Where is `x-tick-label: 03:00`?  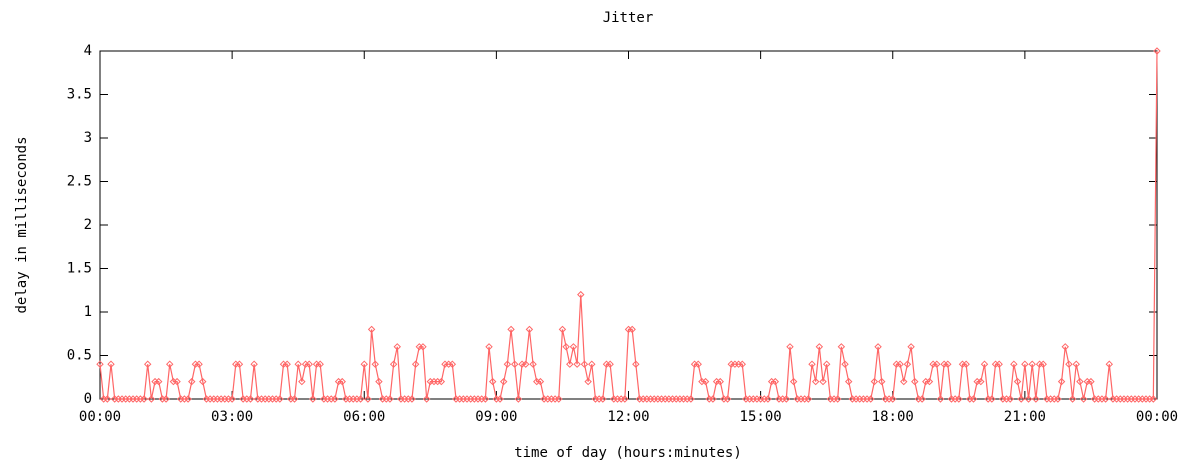 x-tick-label: 03:00 is located at coordinates (232, 417).